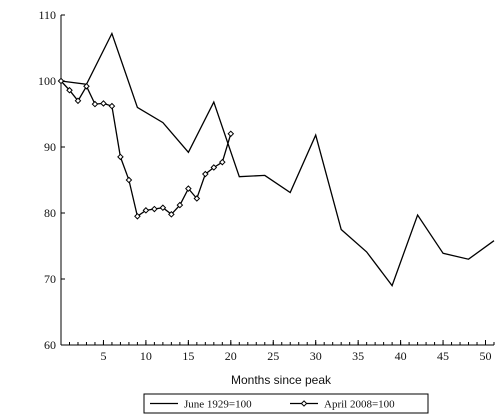  Describe the element at coordinates (218, 405) in the screenshot. I see `legend-label: June 1929=100` at that location.